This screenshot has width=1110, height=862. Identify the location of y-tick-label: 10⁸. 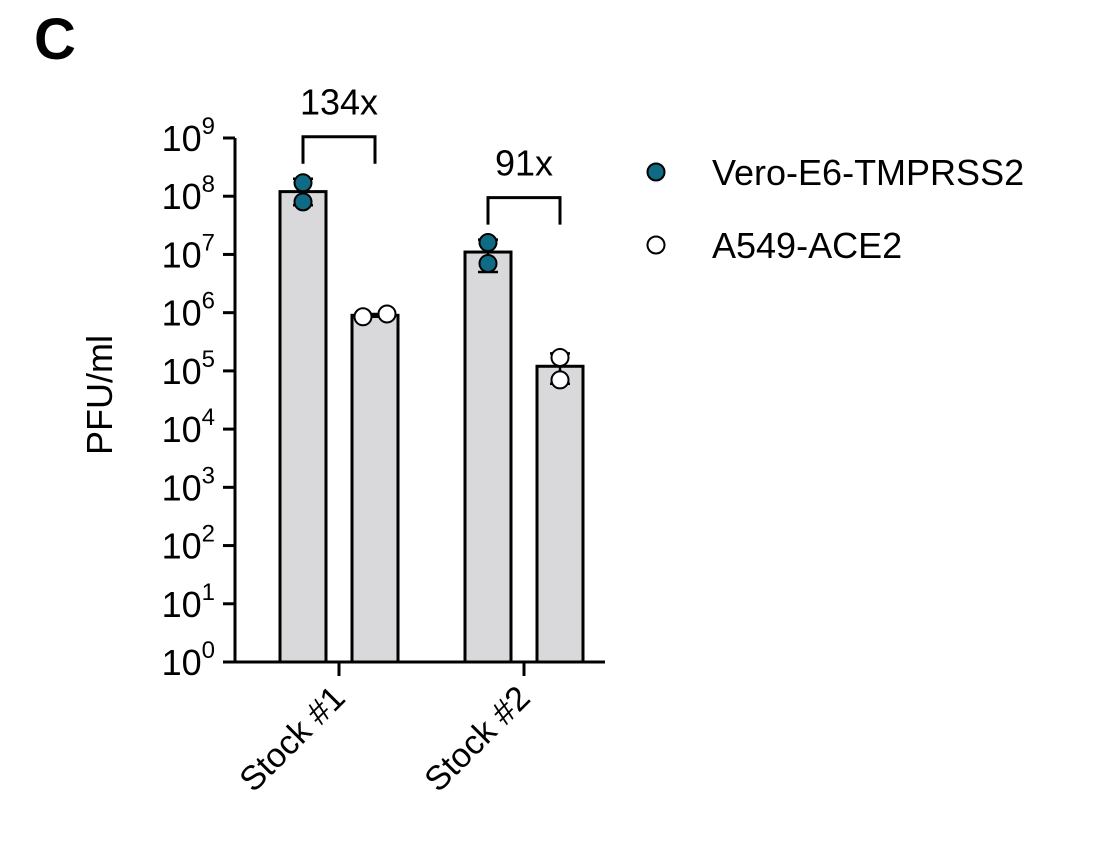
(188, 194).